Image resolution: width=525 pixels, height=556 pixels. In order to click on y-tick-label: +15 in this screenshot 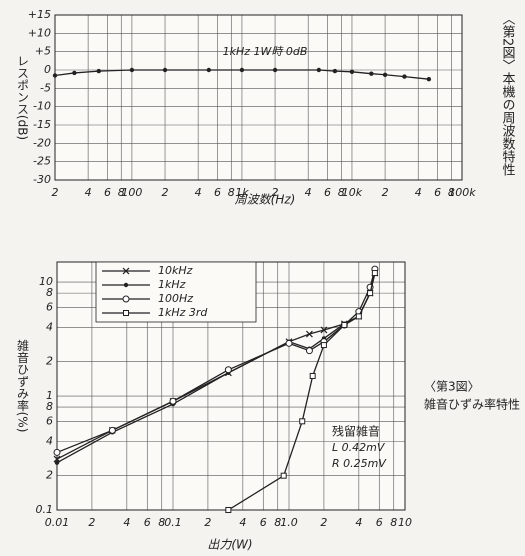, I will do `click(39, 14)`.